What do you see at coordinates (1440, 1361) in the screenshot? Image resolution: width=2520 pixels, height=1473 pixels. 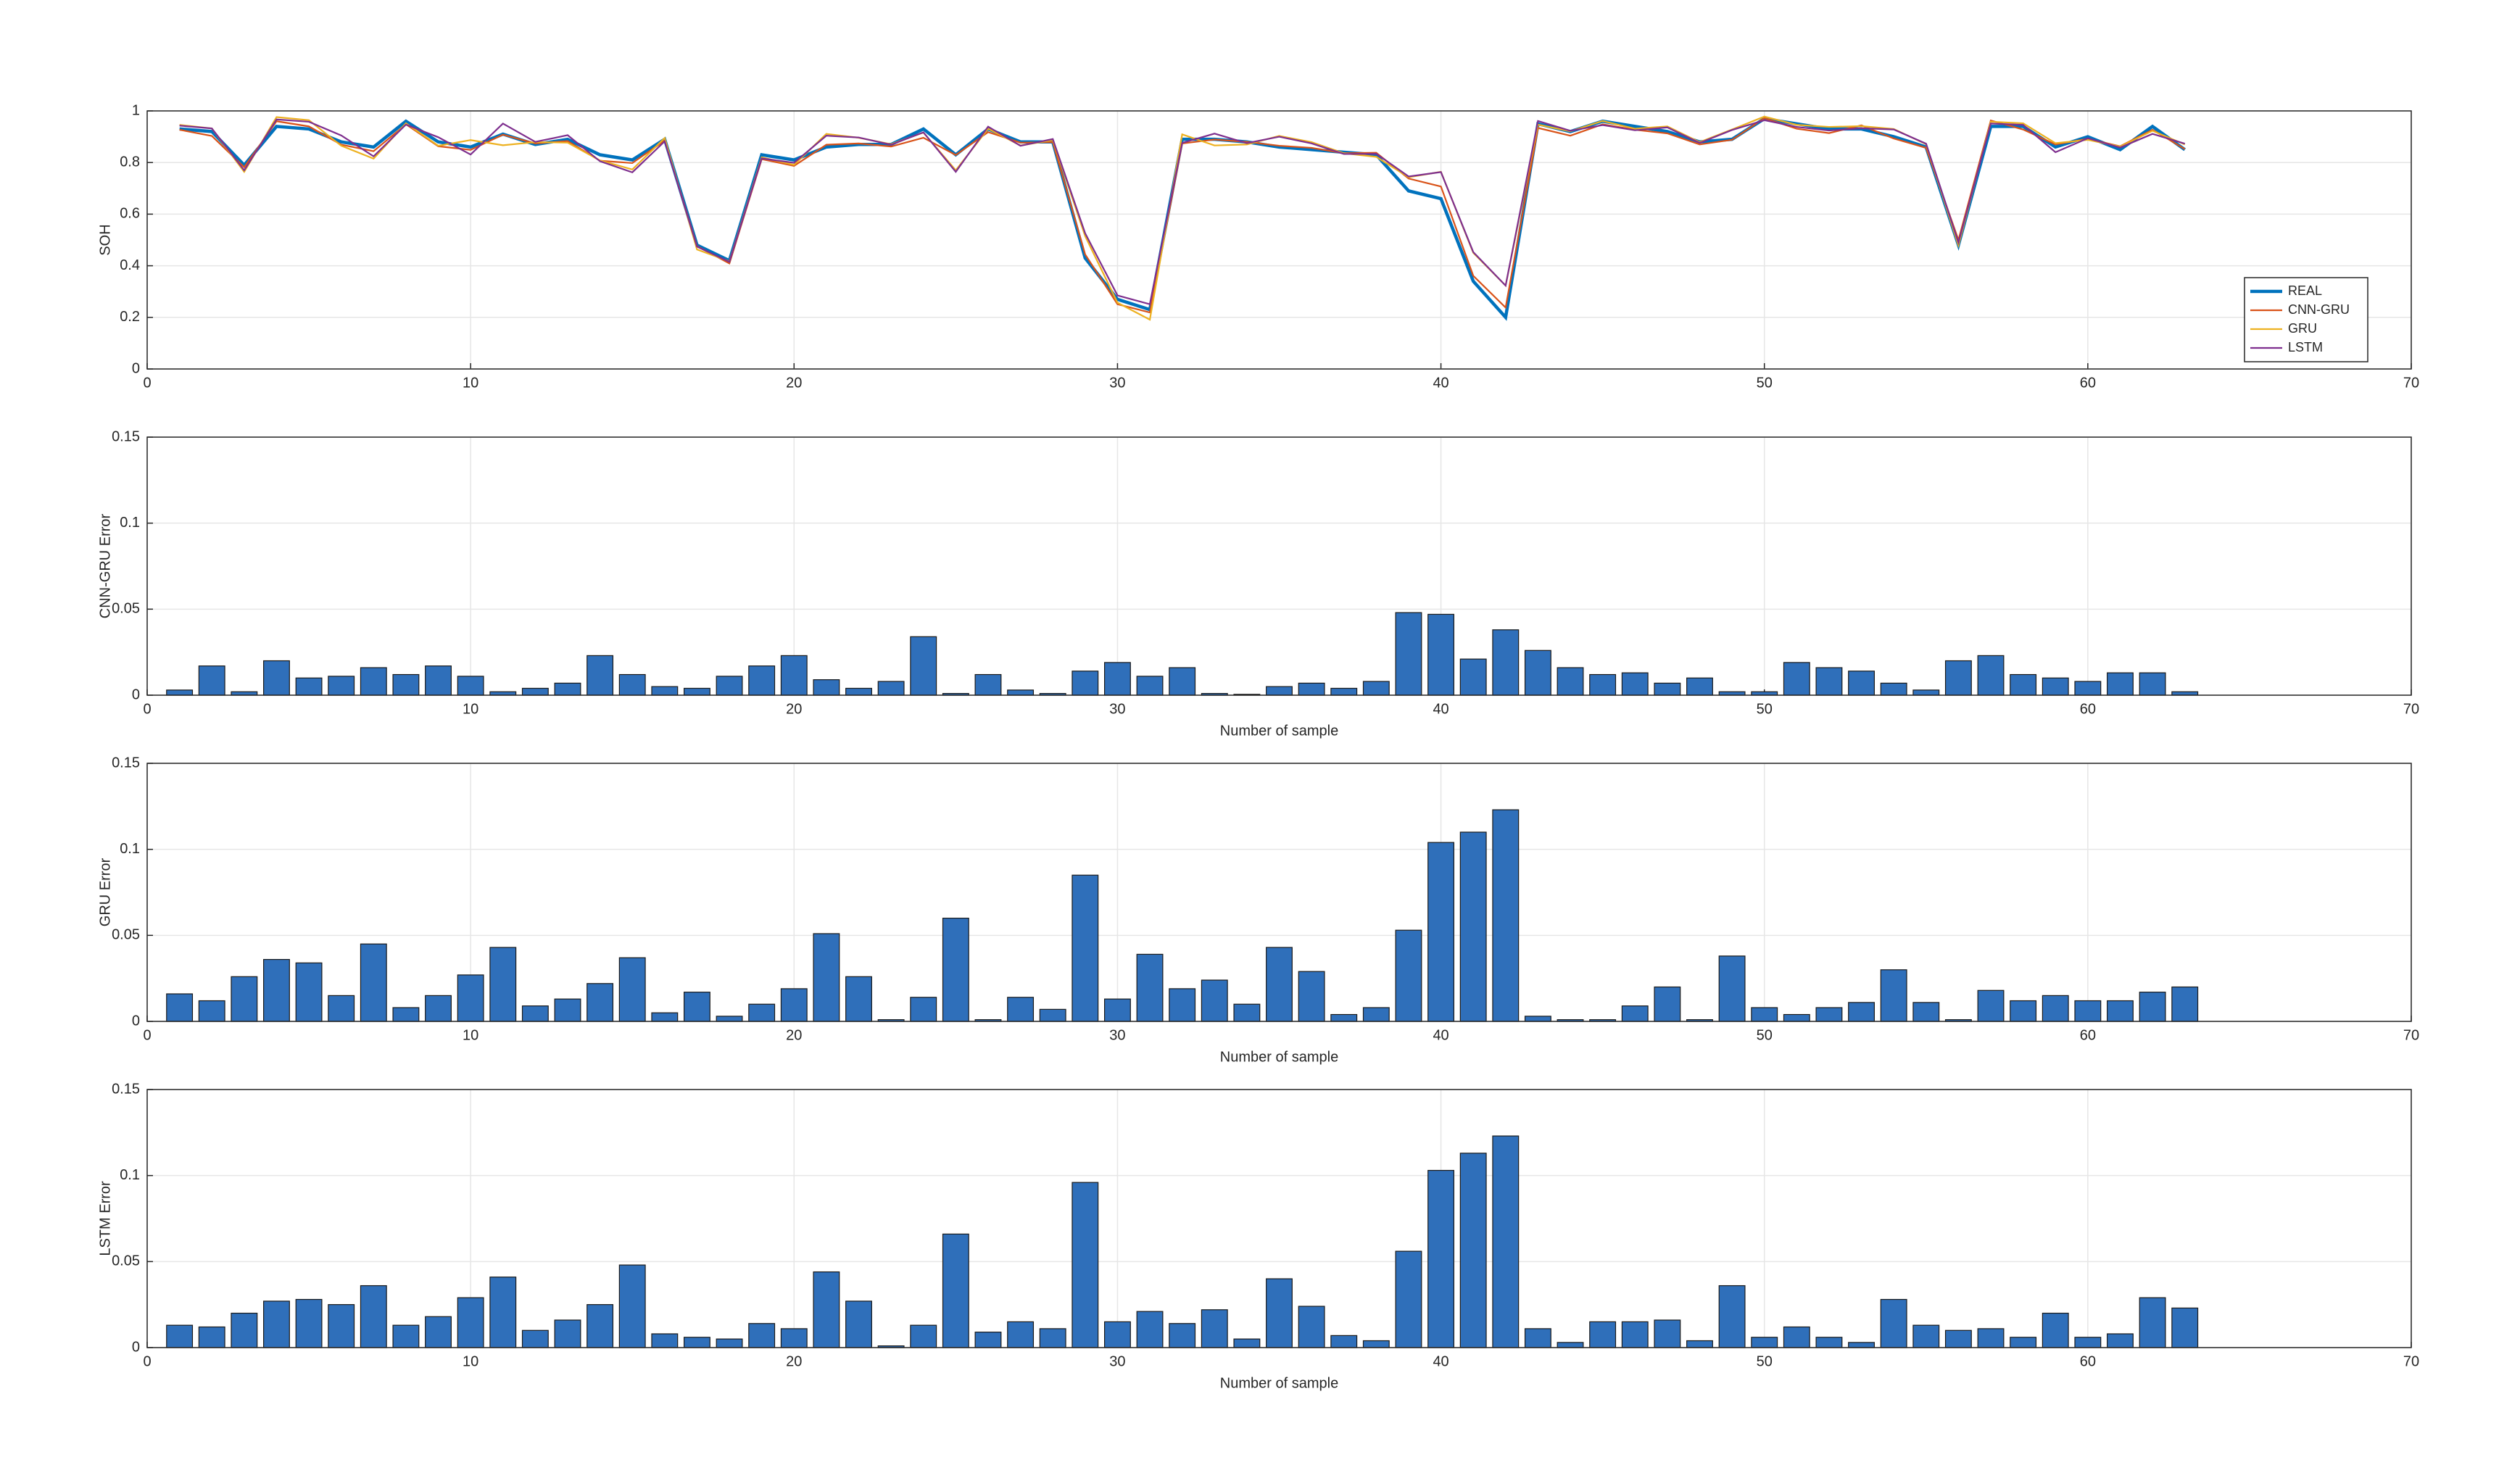 I see `x-tick-label: 40` at bounding box center [1440, 1361].